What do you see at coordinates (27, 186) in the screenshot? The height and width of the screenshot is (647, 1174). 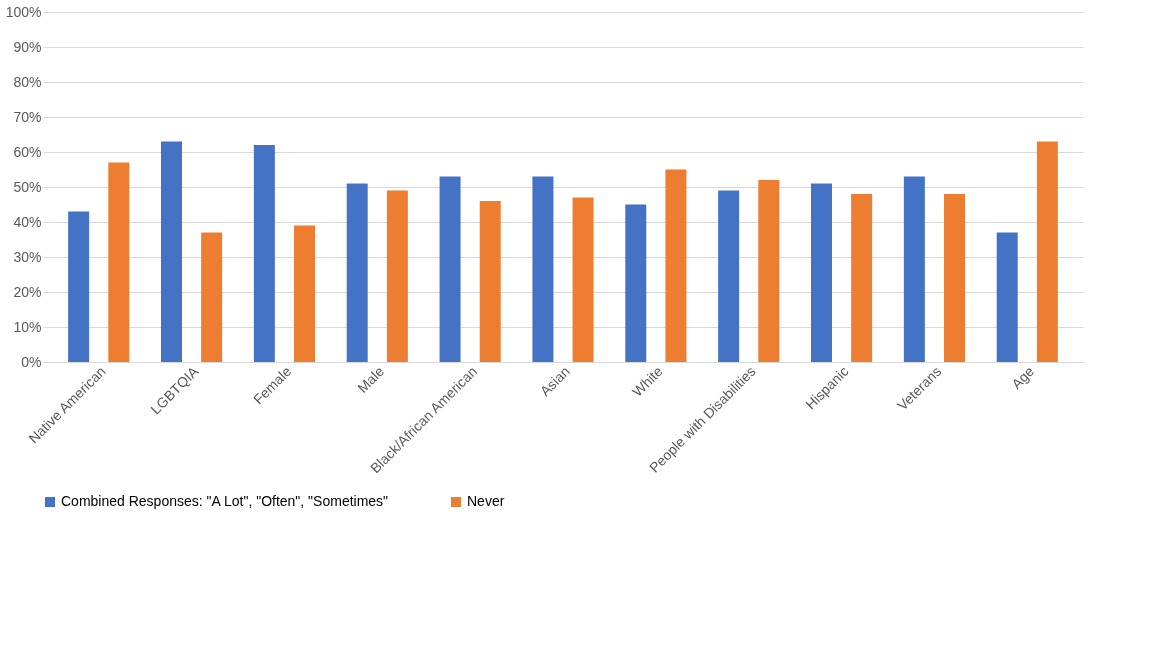 I see `y-tick-label: 50%` at bounding box center [27, 186].